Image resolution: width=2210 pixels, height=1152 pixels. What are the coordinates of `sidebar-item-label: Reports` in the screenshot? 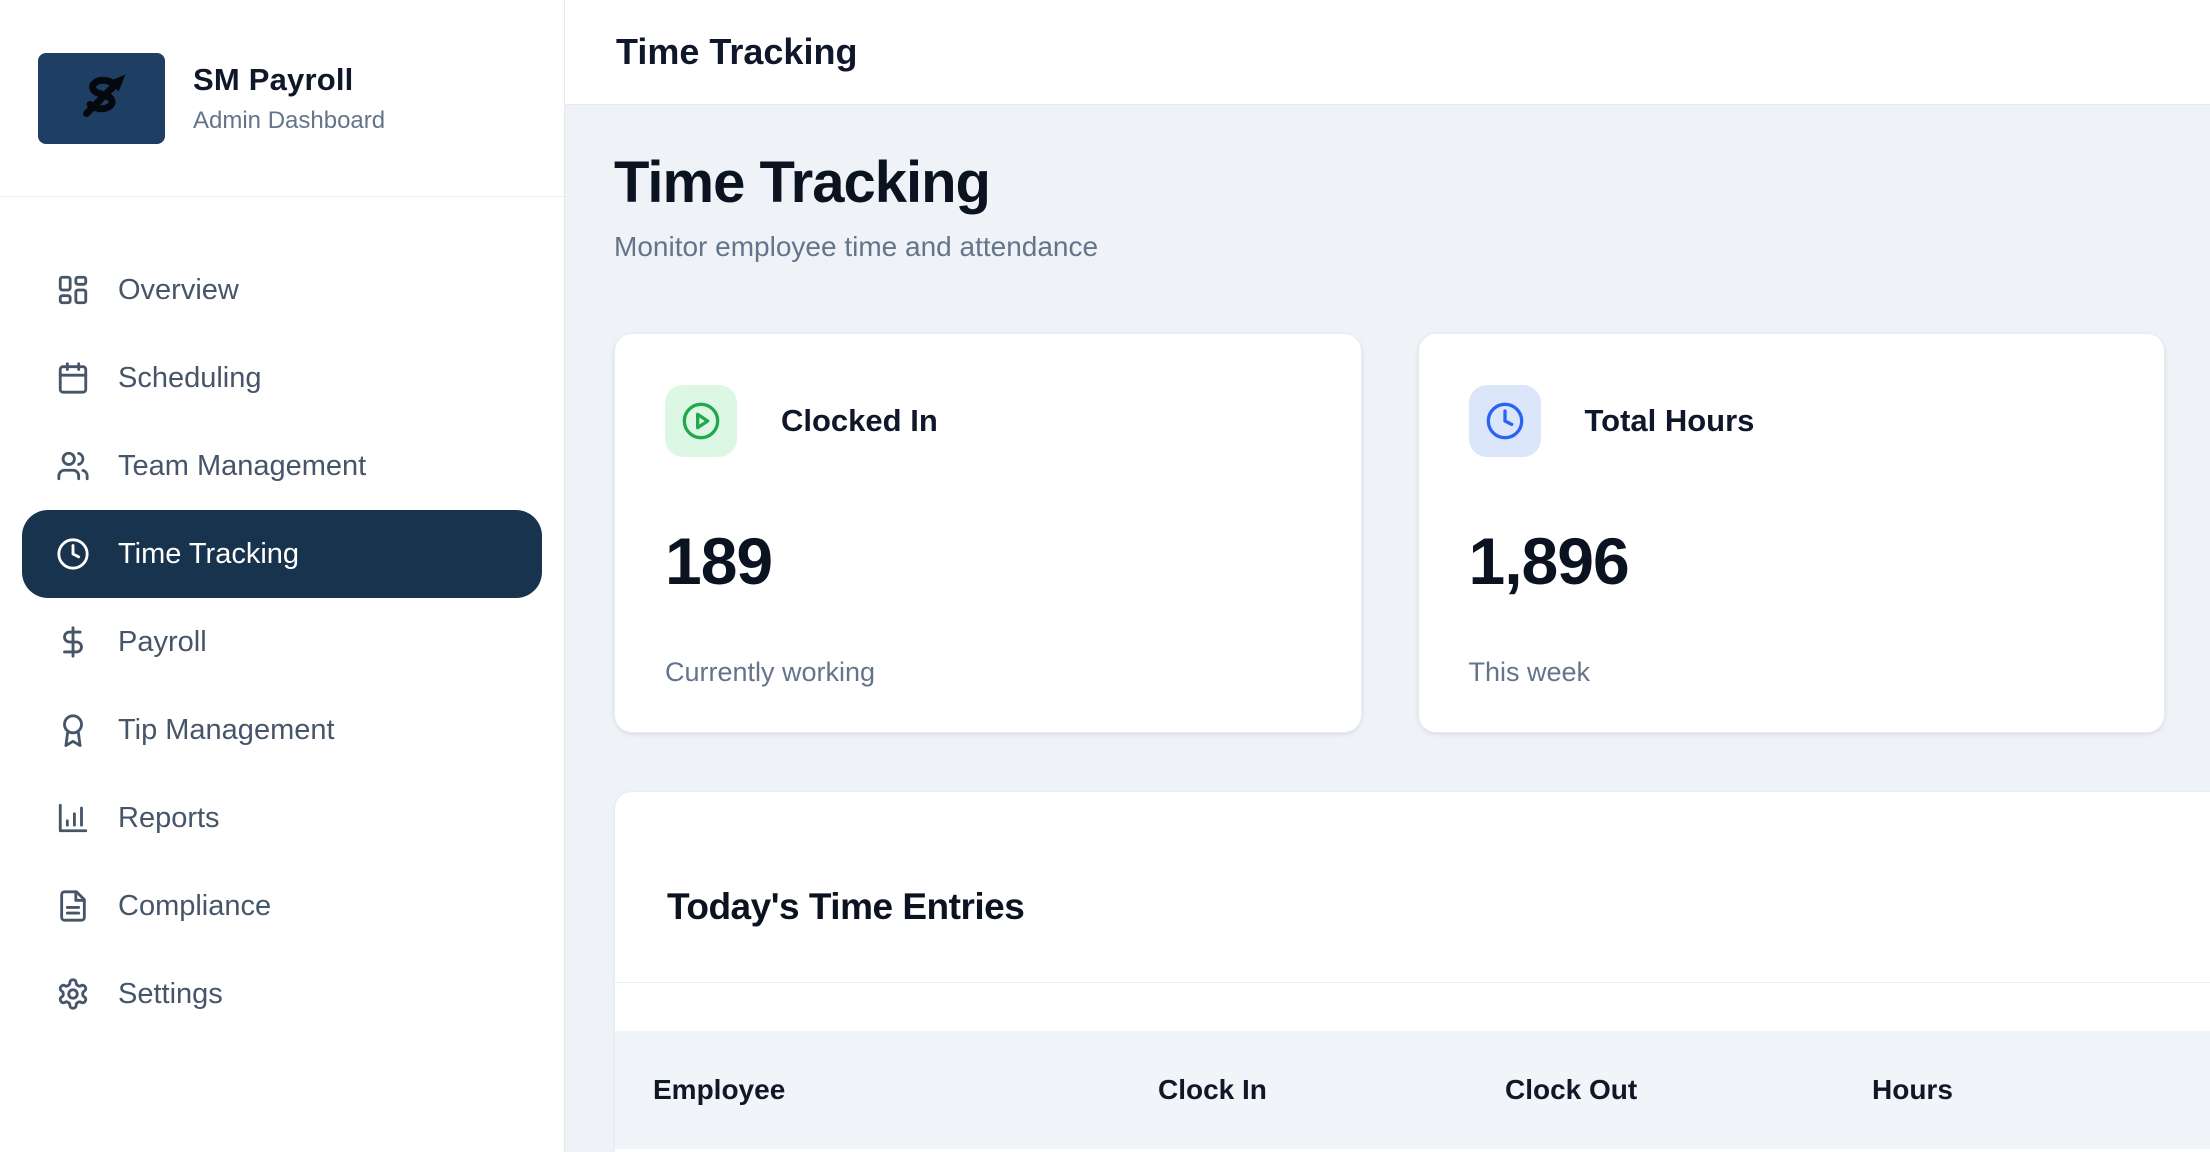 It's located at (169, 817).